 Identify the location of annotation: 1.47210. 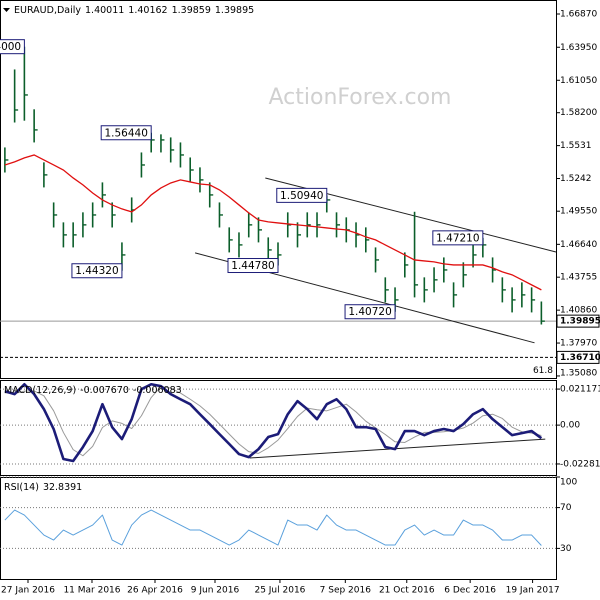
(458, 238).